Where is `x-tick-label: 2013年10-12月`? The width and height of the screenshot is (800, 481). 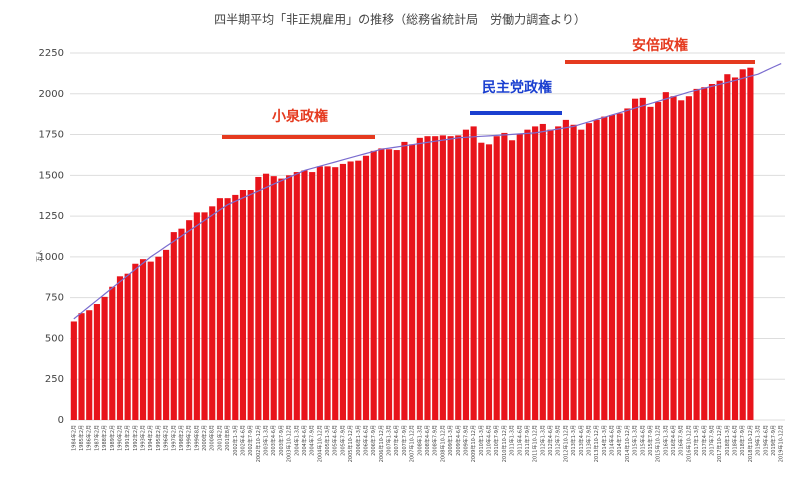
x-tick-label: 2013年10-12月 is located at coordinates (596, 443).